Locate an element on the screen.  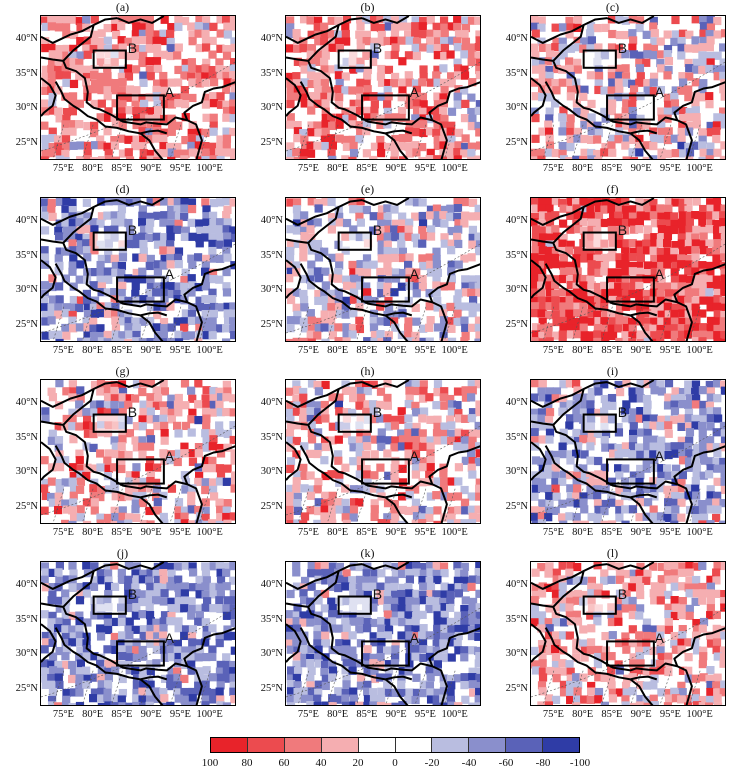
colorbar-tick-label: 60 is located at coordinates (284, 763).